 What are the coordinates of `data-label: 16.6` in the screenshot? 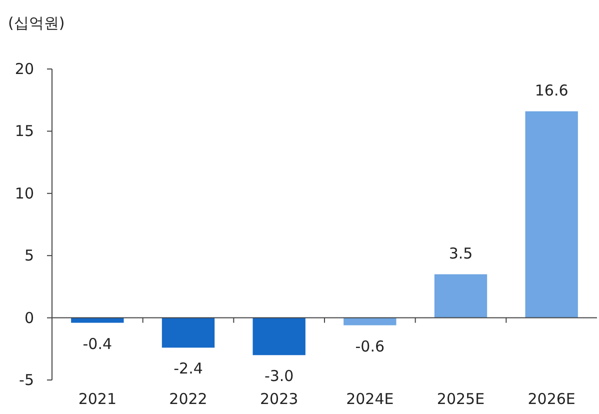 It's located at (551, 90).